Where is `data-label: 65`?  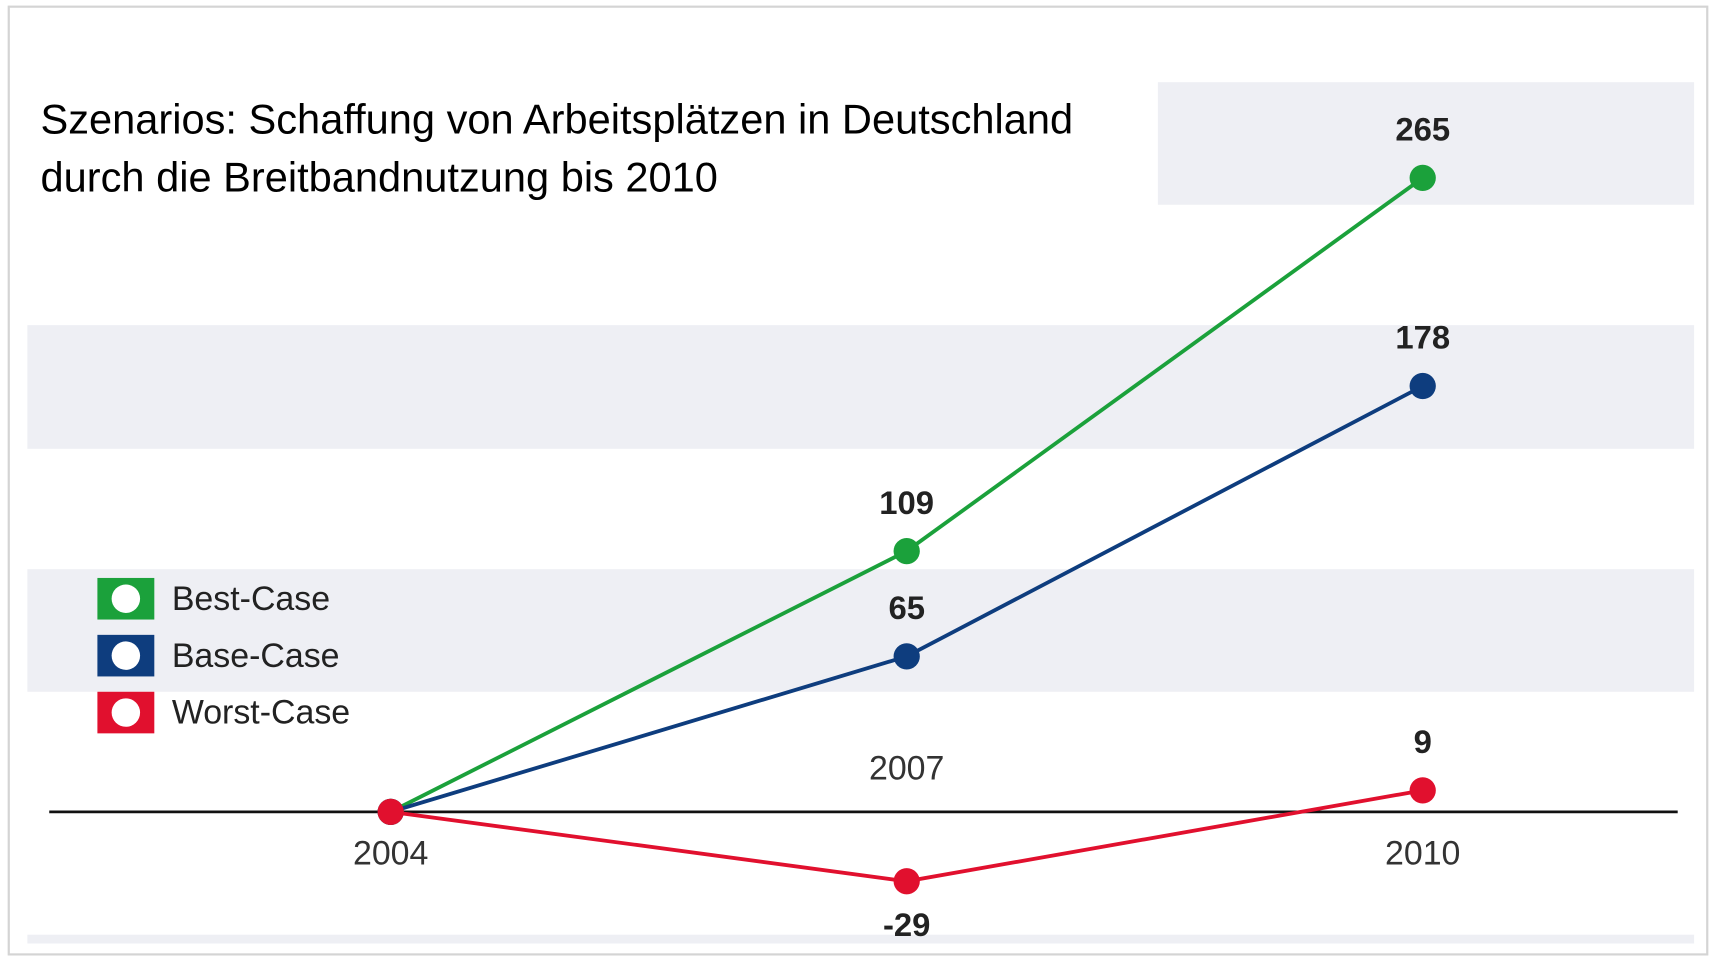 data-label: 65 is located at coordinates (906, 607).